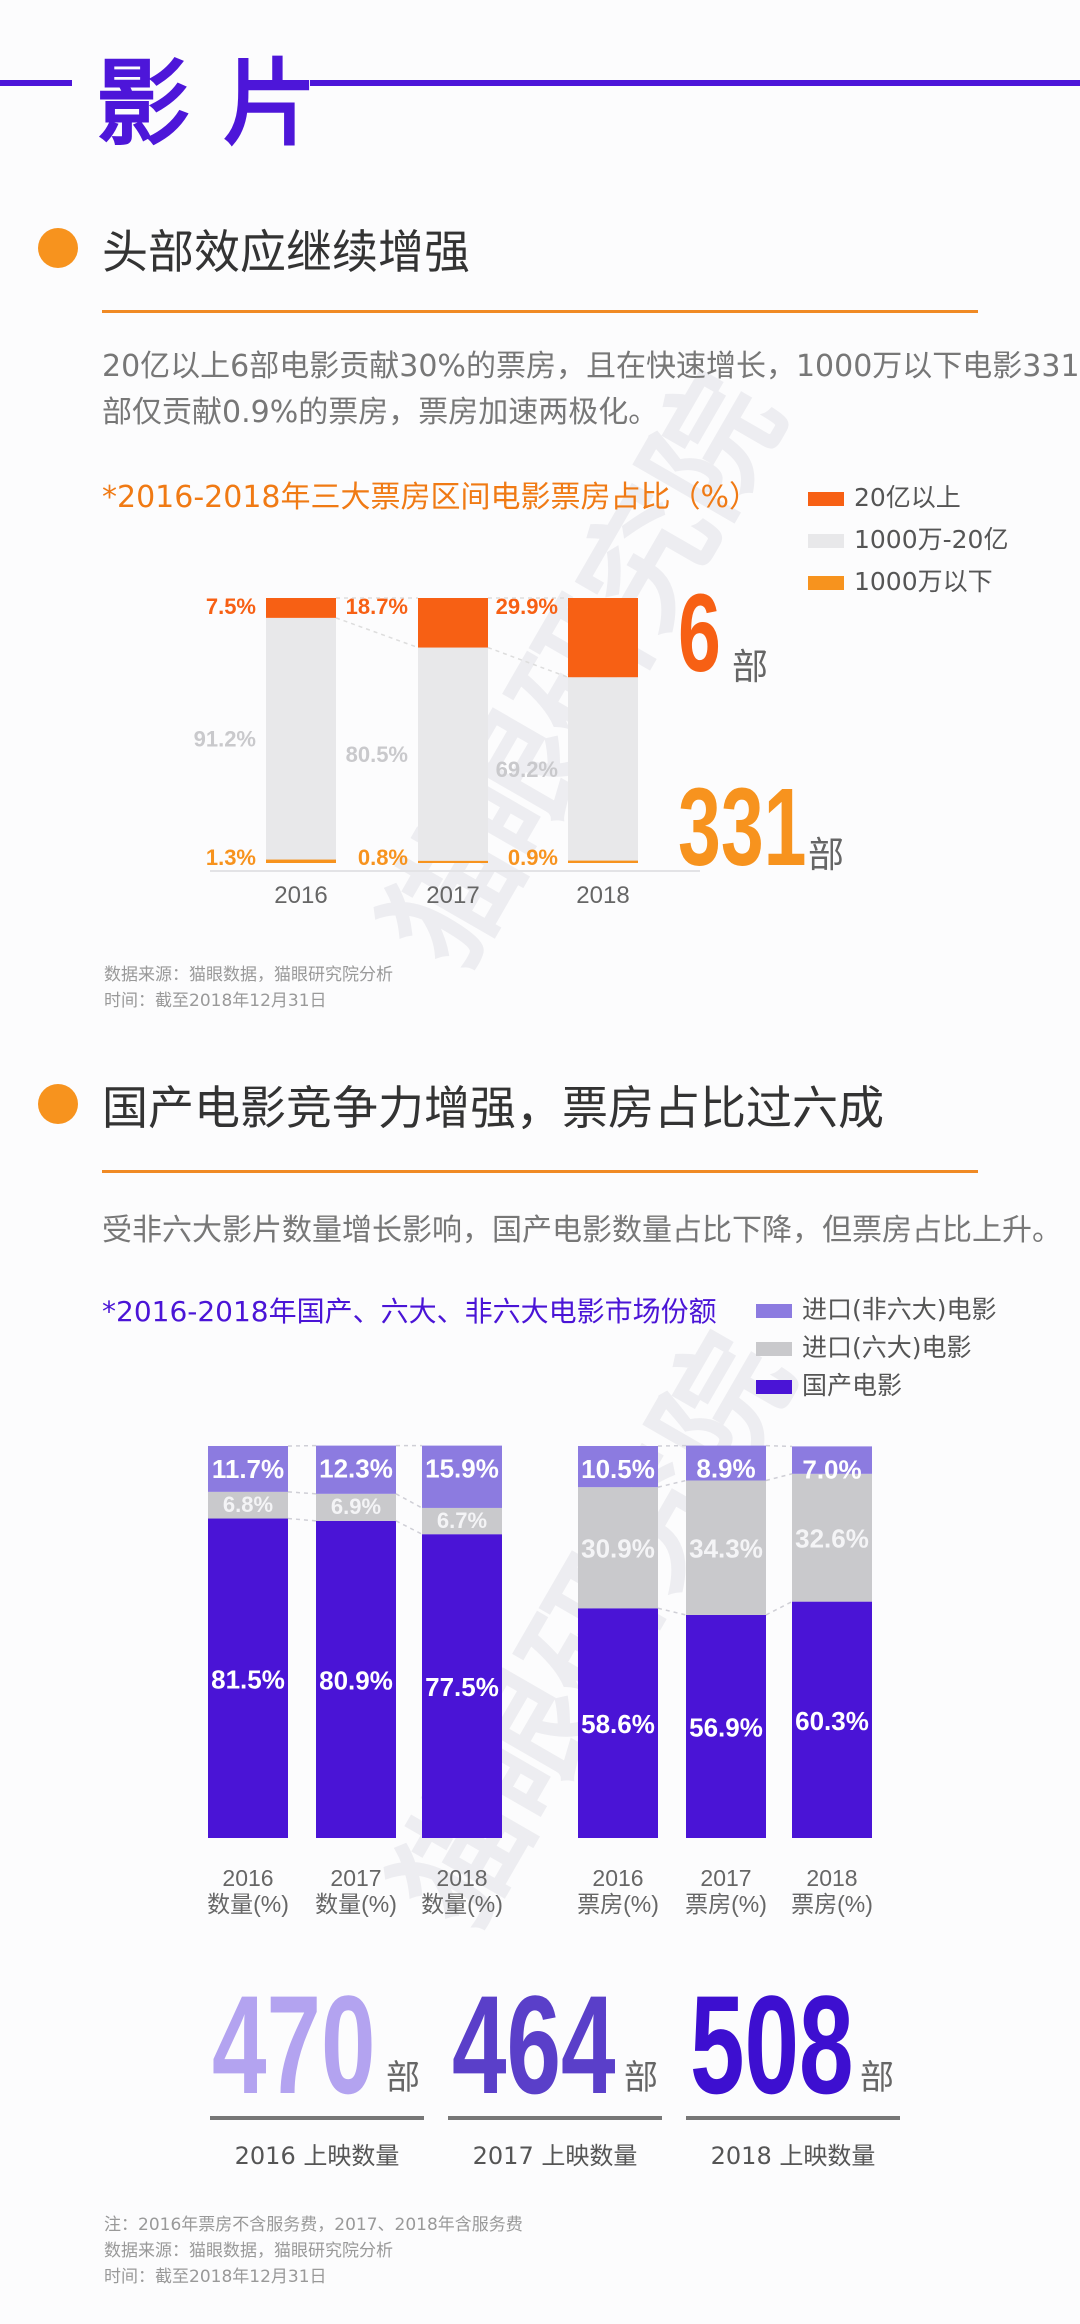 The height and width of the screenshot is (2324, 1080). Describe the element at coordinates (215, 1001) in the screenshot. I see `section1-time: 时间：截至2018年12月31日` at that location.